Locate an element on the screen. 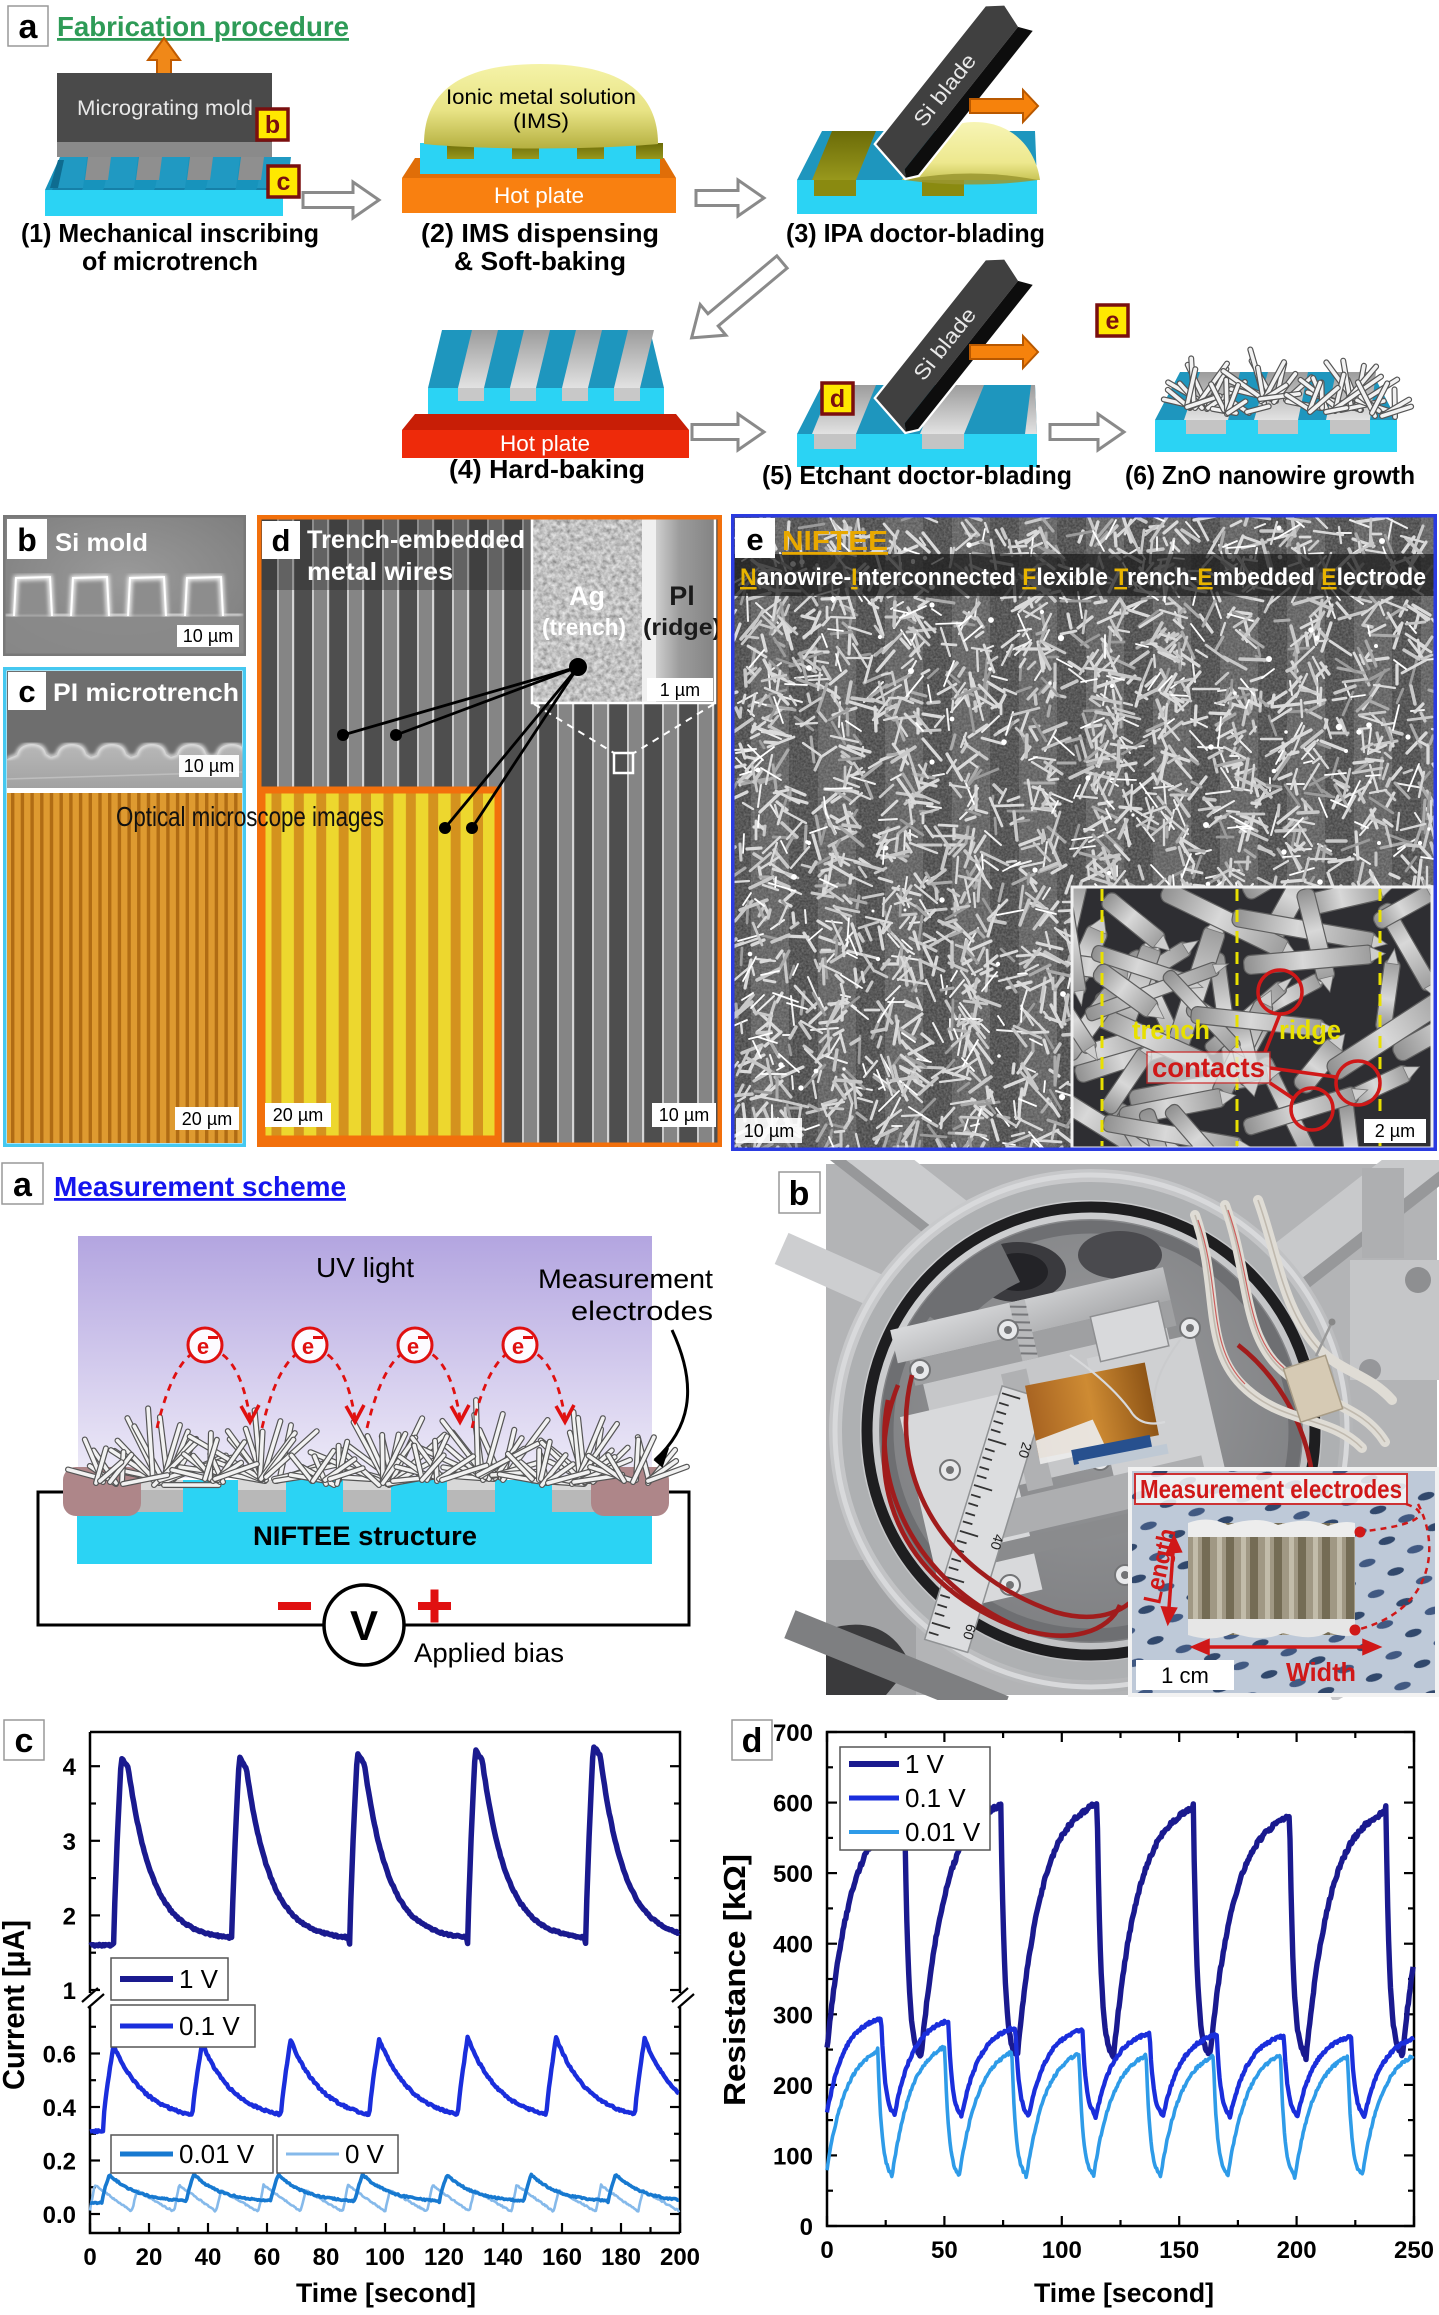 This screenshot has height=2315, width=1439. svg-text: 400 is located at coordinates (793, 1945).